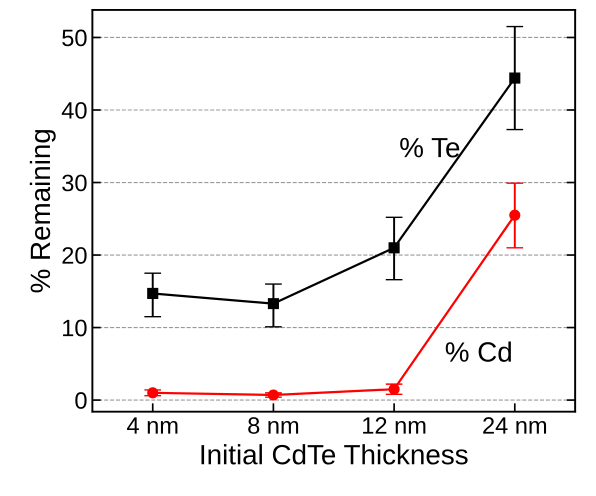 This screenshot has height=496, width=596. I want to click on x-tick-label: 12 nm, so click(394, 425).